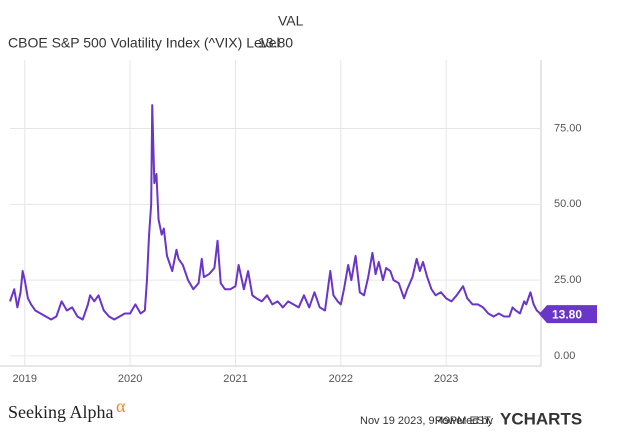 This screenshot has height=435, width=635. What do you see at coordinates (568, 204) in the screenshot?
I see `y-tick-label: 50.00` at bounding box center [568, 204].